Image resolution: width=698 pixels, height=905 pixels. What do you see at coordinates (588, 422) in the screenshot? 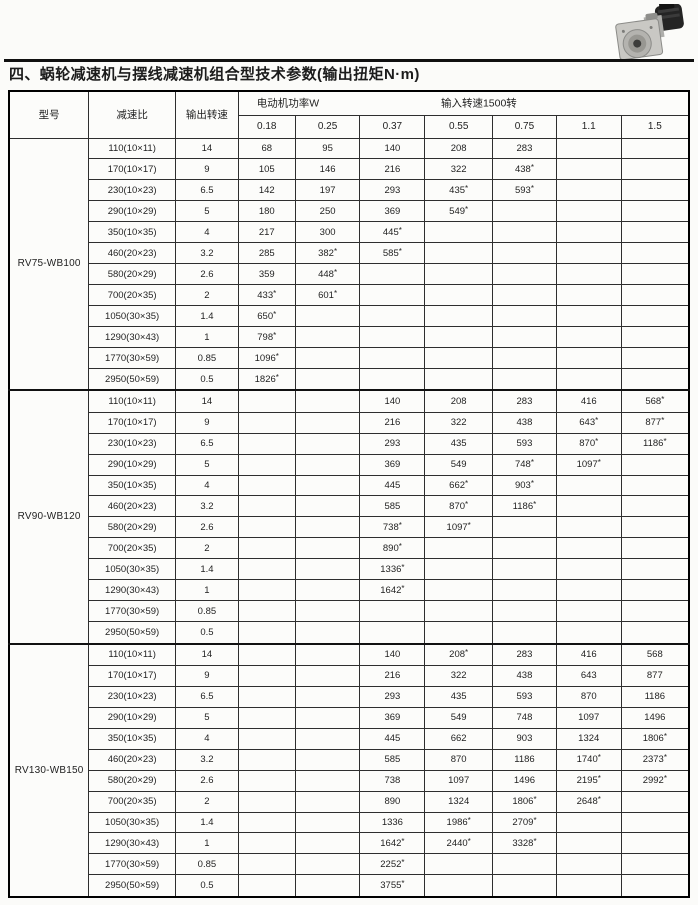
I see `torque-value-cell: 643*` at bounding box center [588, 422].